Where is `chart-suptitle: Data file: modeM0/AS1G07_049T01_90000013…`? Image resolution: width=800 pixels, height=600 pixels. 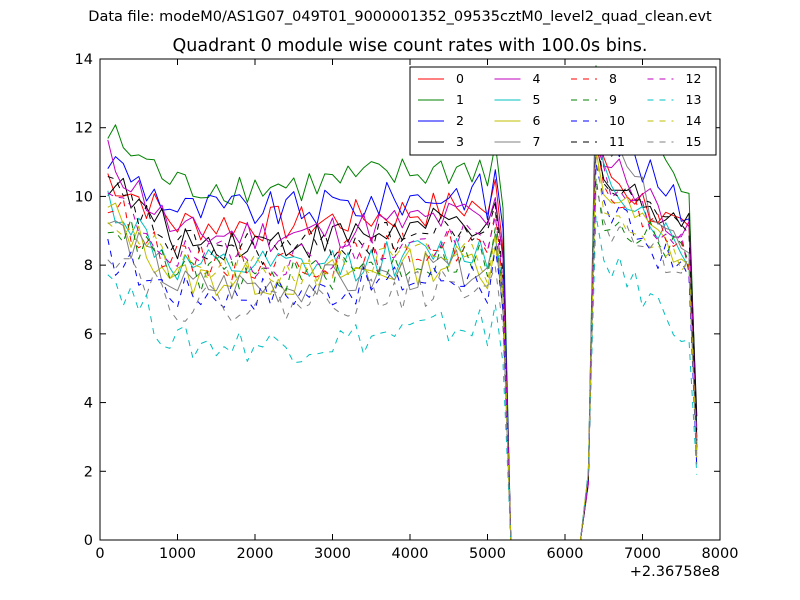
chart-suptitle: Data file: modeM0/AS1G07_049T01_90000013… is located at coordinates (400, 17).